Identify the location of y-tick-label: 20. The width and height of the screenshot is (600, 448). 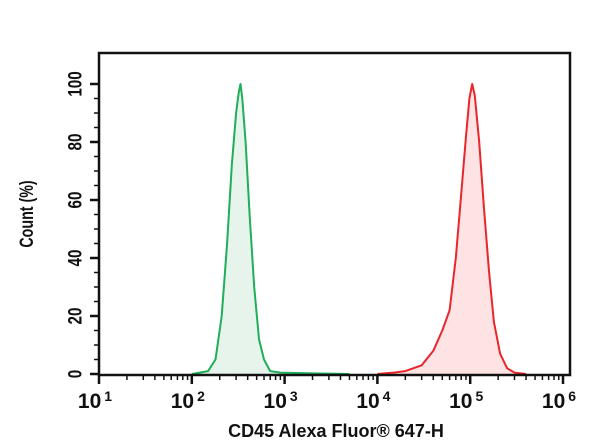
(75, 316).